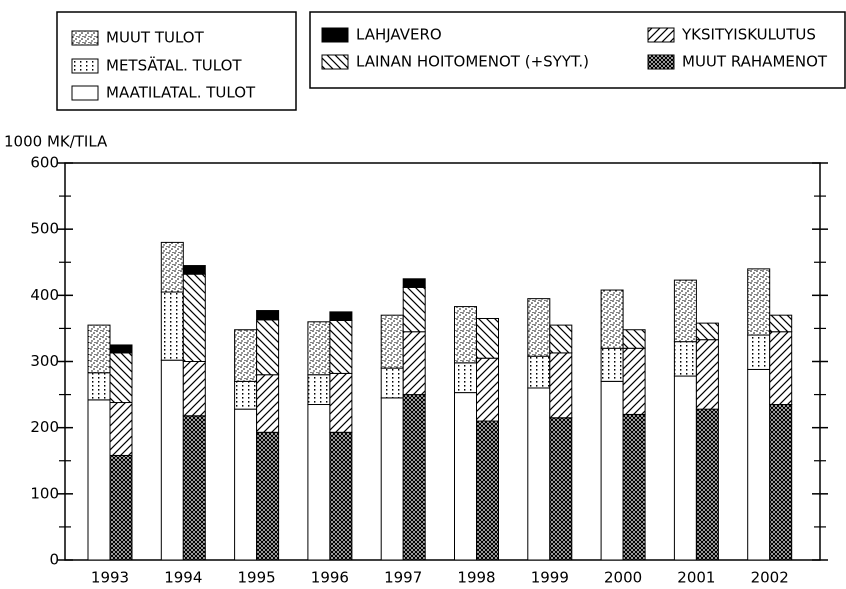 The image size is (846, 589). What do you see at coordinates (623, 578) in the screenshot?
I see `x-tick-label: 2000` at bounding box center [623, 578].